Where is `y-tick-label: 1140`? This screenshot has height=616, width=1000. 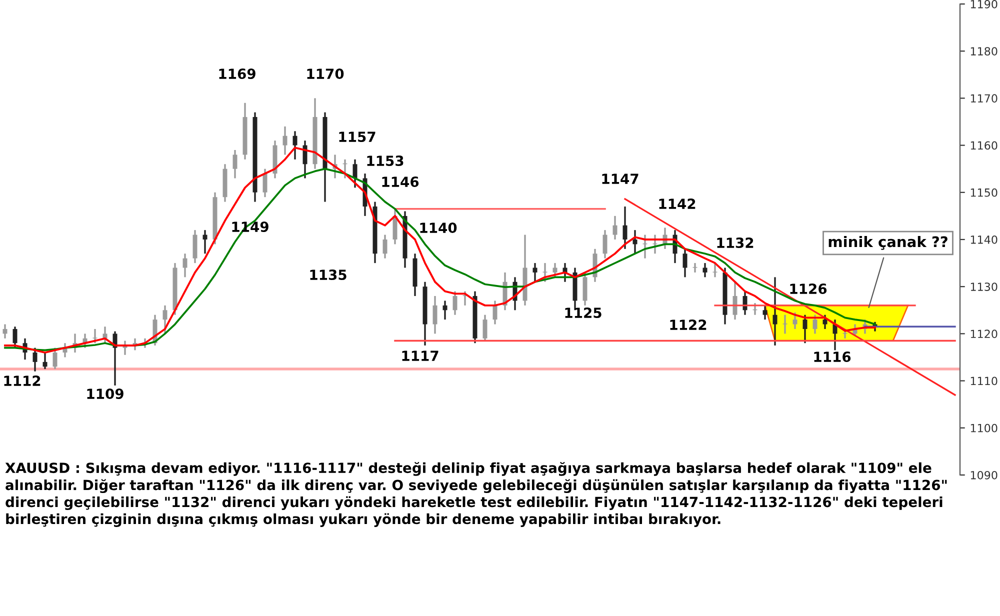
y-tick-label: 1140 is located at coordinates (984, 239).